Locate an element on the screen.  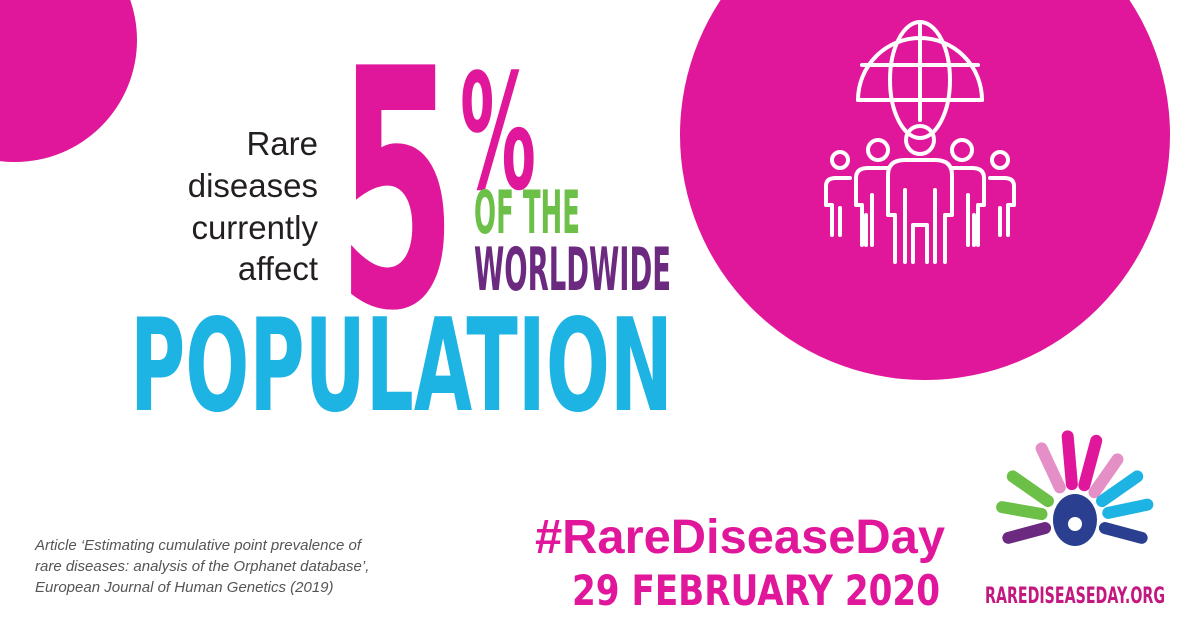
logo-text: RAREDISEASEDAY.ORG is located at coordinates (1075, 596).